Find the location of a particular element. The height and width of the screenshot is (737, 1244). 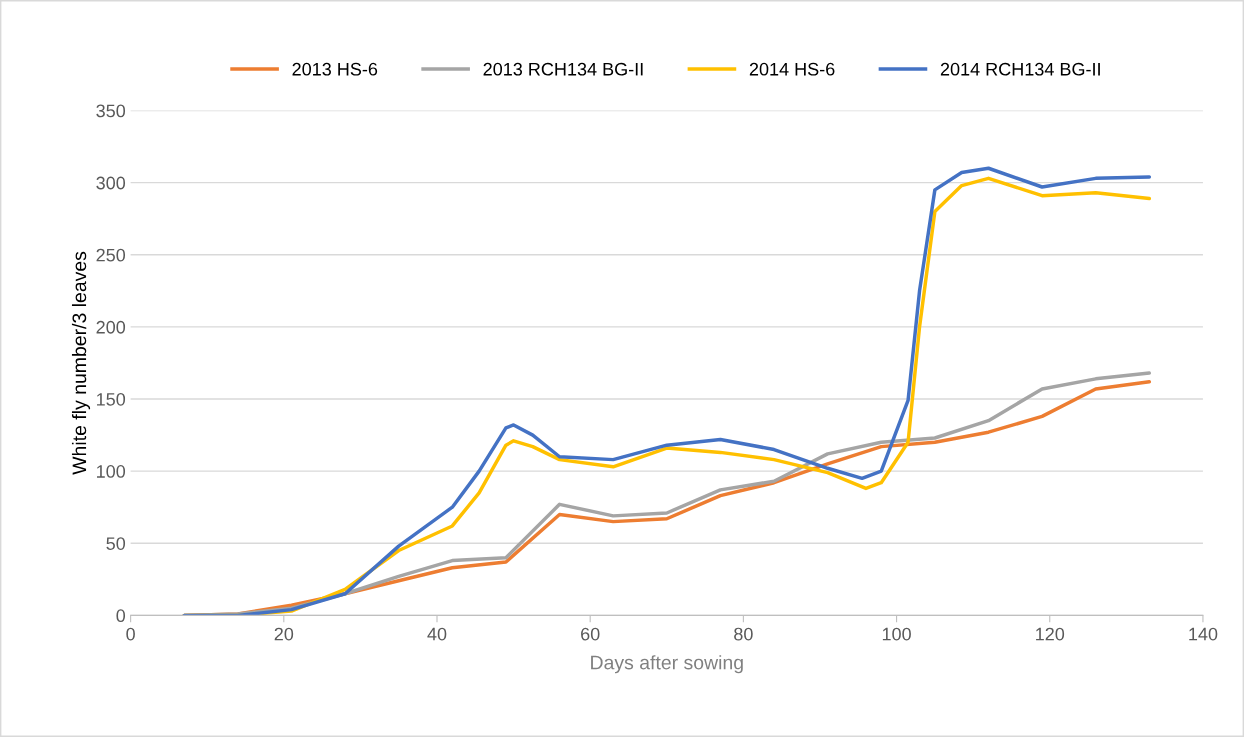

y-tick-label: 150 is located at coordinates (111, 399).